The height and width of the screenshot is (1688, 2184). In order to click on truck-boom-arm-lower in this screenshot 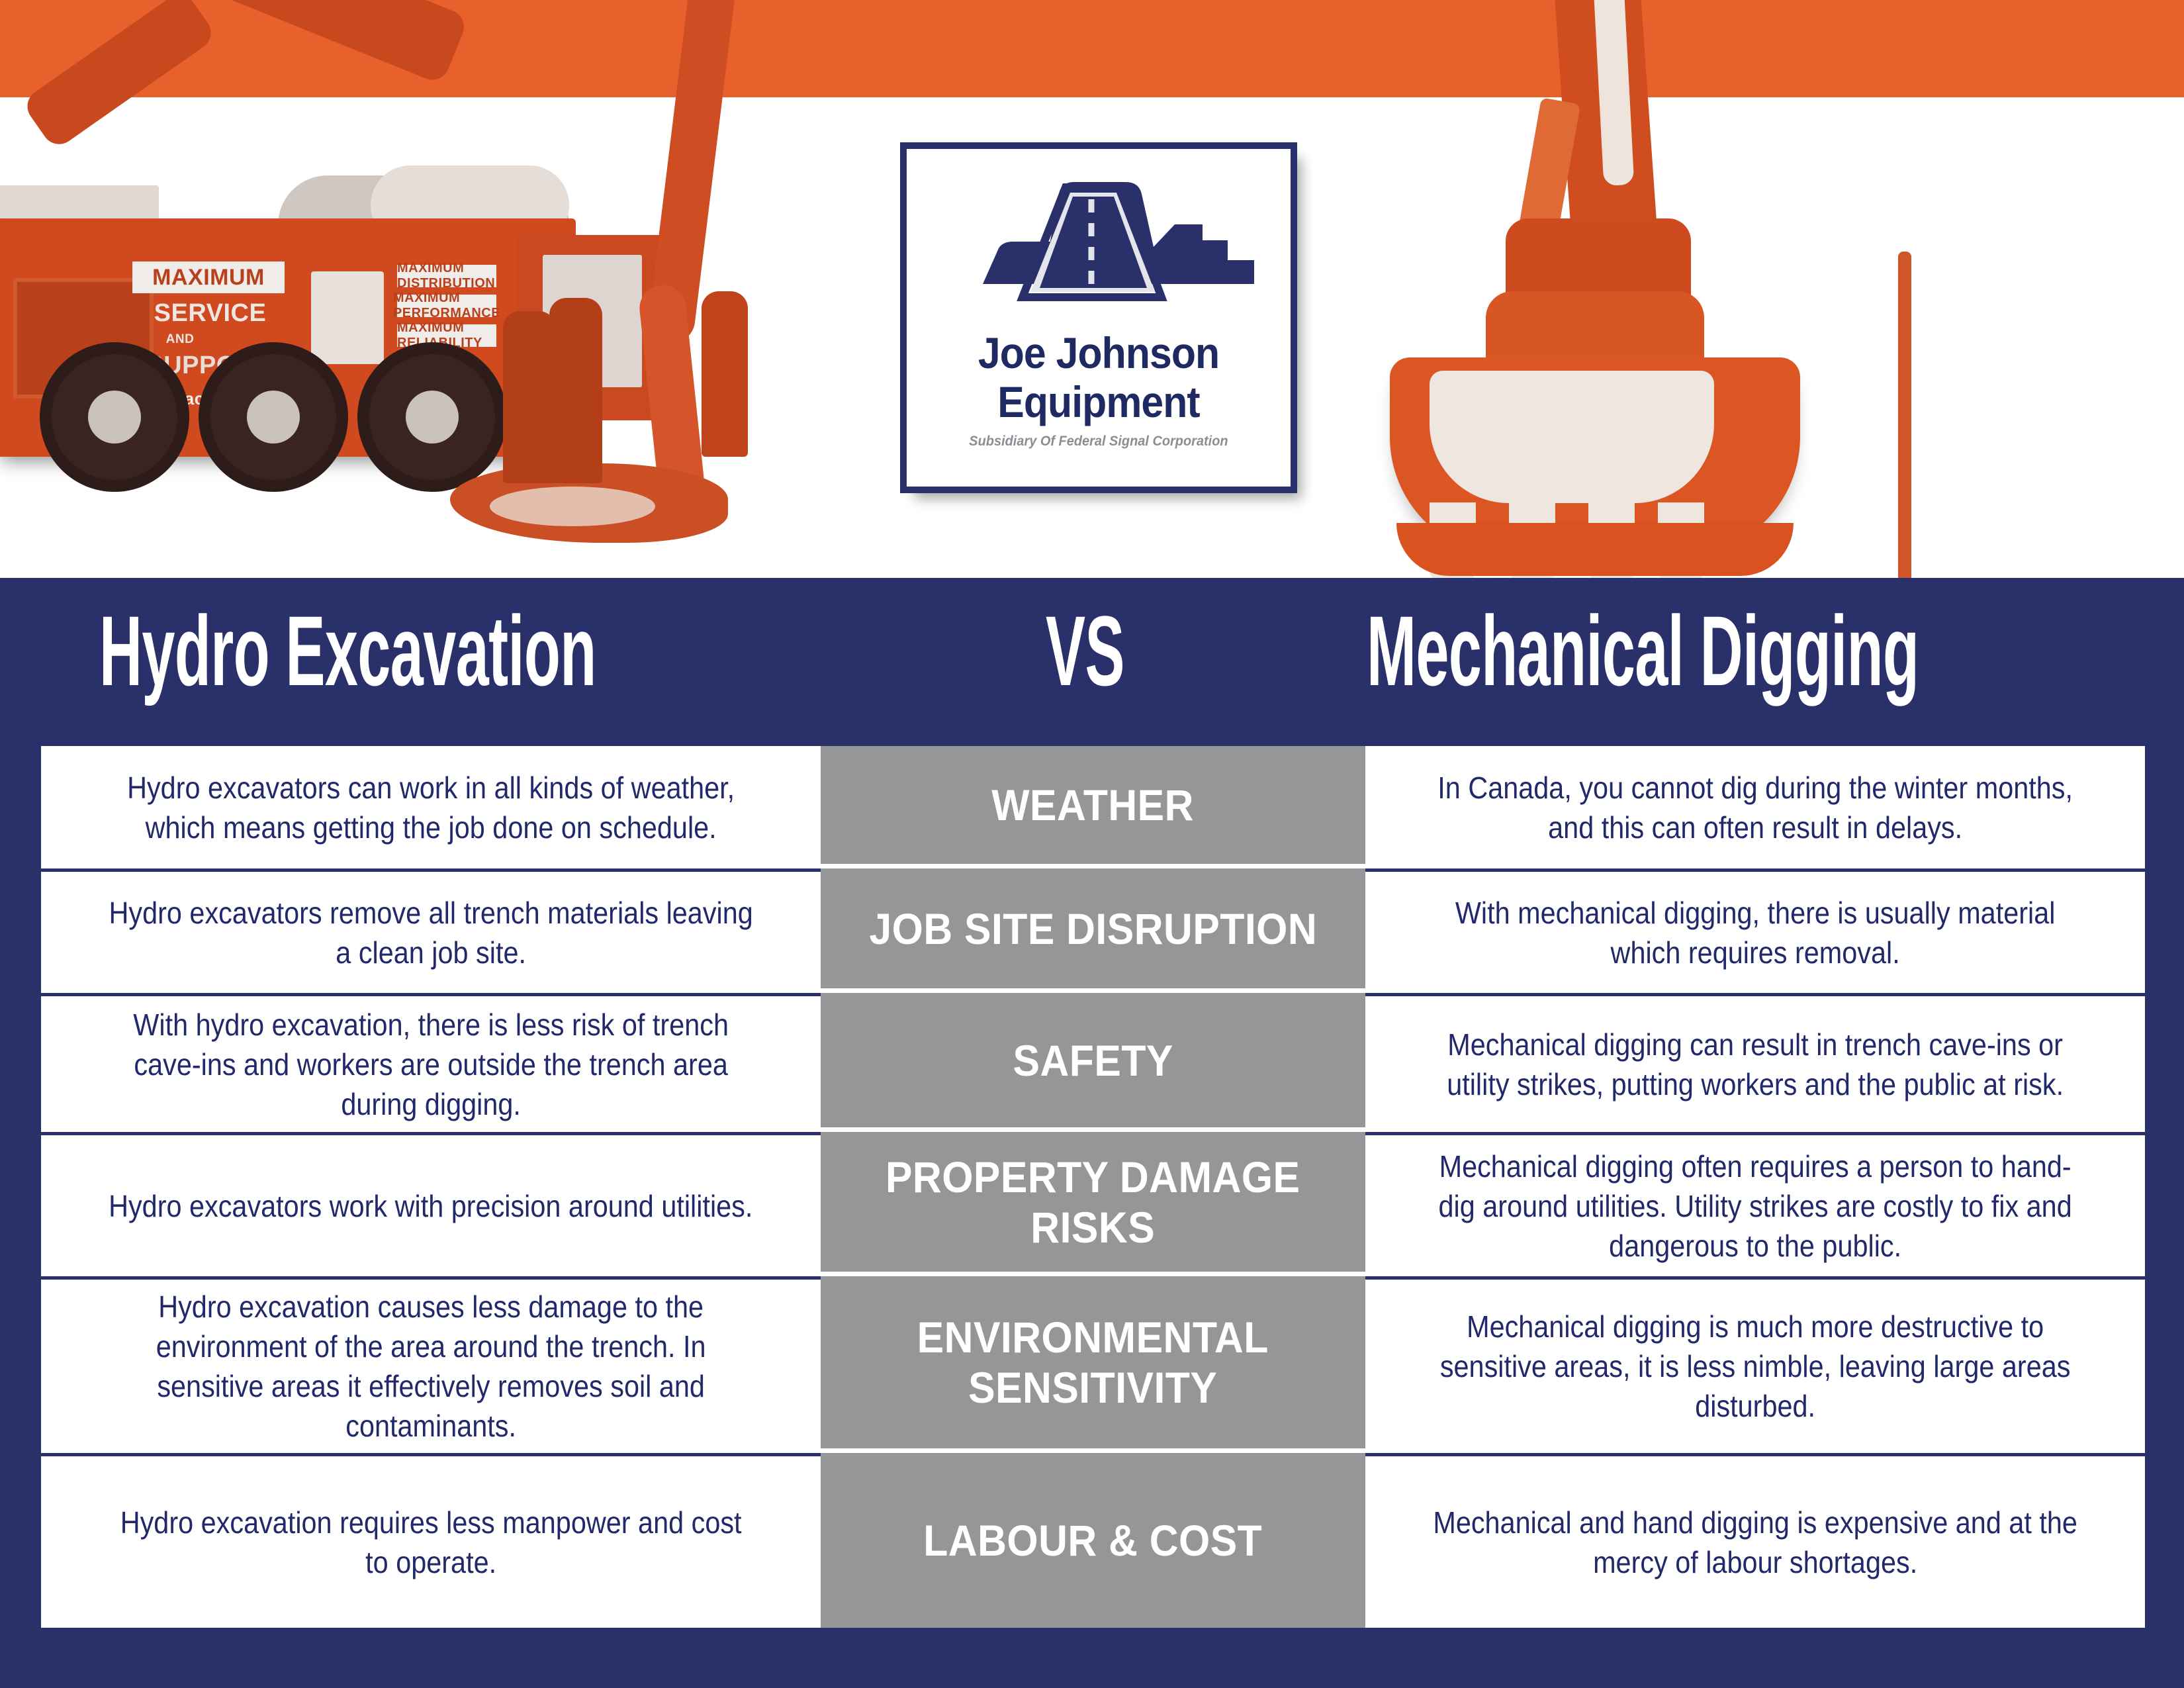, I will do `click(119, 75)`.